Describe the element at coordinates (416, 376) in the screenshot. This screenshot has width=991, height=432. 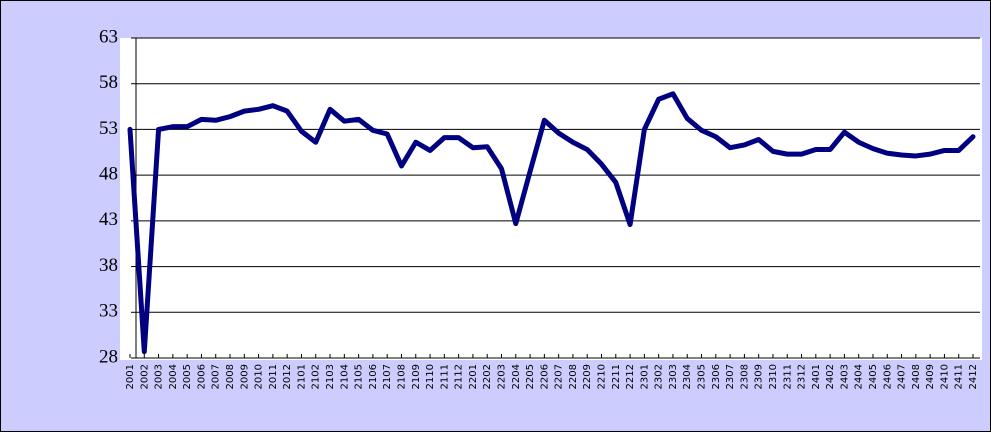
I see `x-tick-label: 2109` at that location.